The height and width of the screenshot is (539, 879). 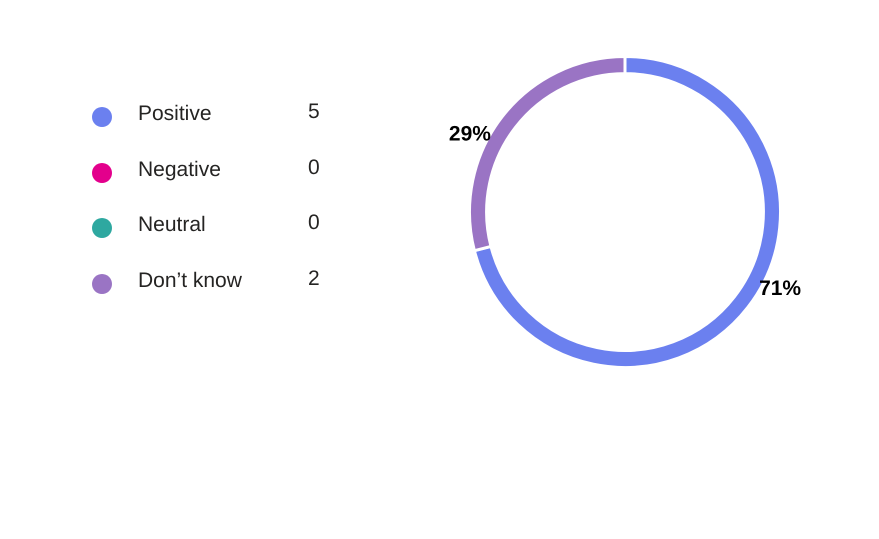 What do you see at coordinates (314, 112) in the screenshot?
I see `text: 5` at bounding box center [314, 112].